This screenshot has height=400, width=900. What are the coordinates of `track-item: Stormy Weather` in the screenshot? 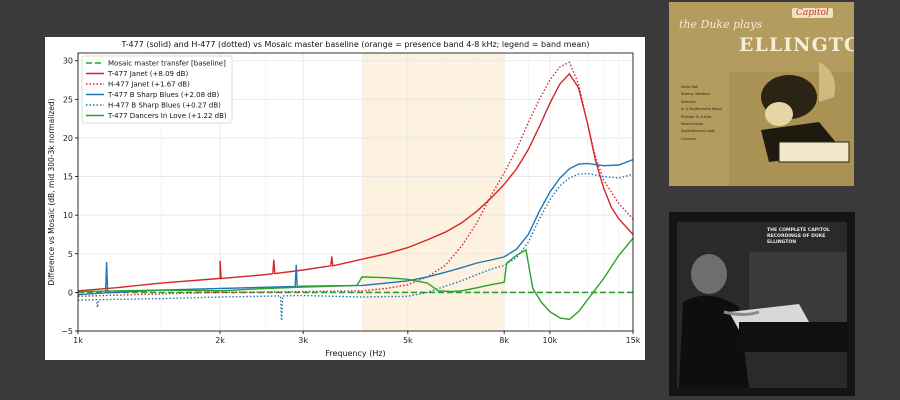 It's located at (696, 94).